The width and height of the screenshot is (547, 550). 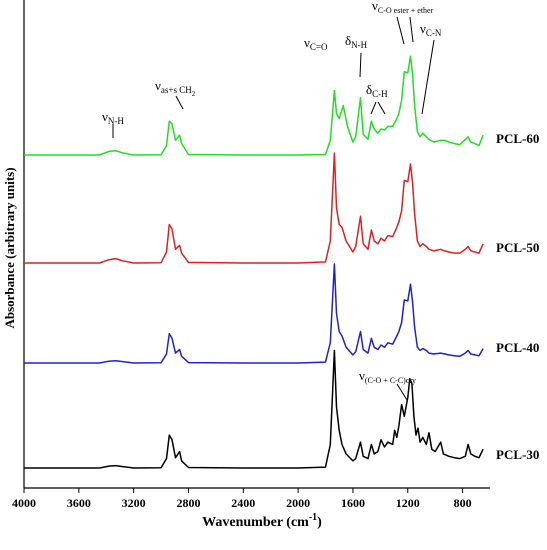 What do you see at coordinates (517, 247) in the screenshot?
I see `series-label-pcl-50: PCL-50` at bounding box center [517, 247].